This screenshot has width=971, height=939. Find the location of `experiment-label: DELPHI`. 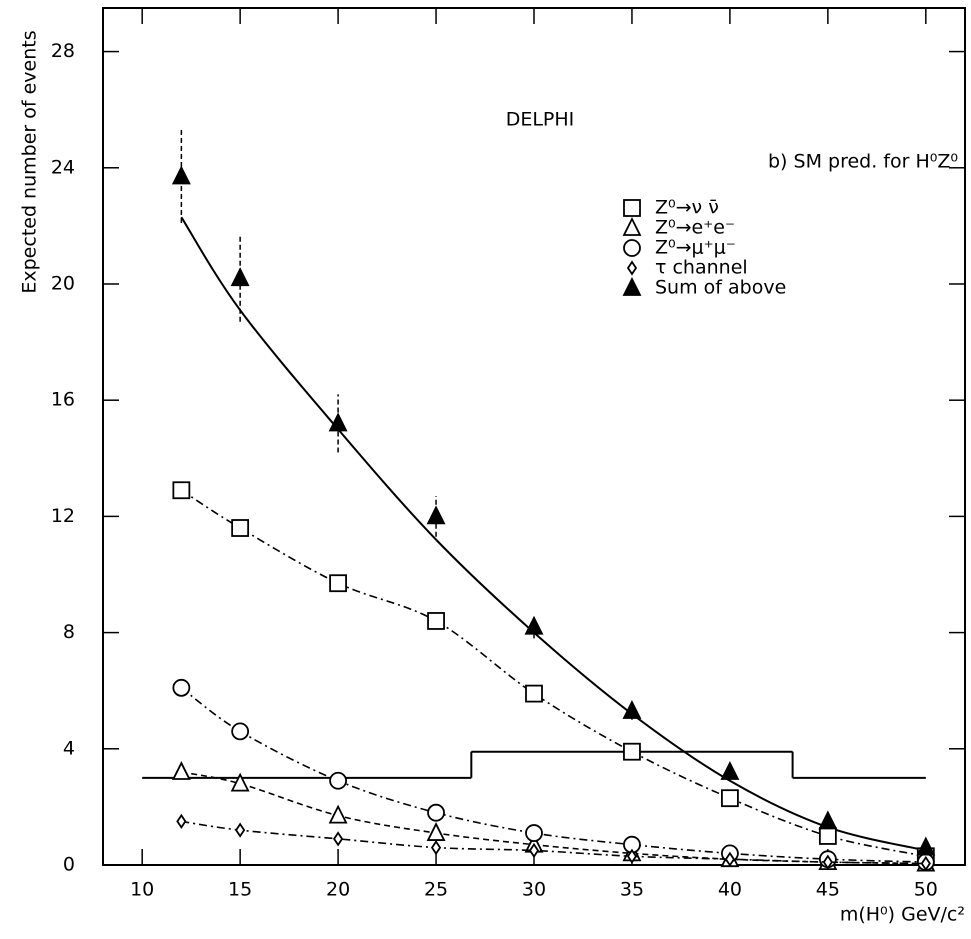

experiment-label: DELPHI is located at coordinates (540, 120).